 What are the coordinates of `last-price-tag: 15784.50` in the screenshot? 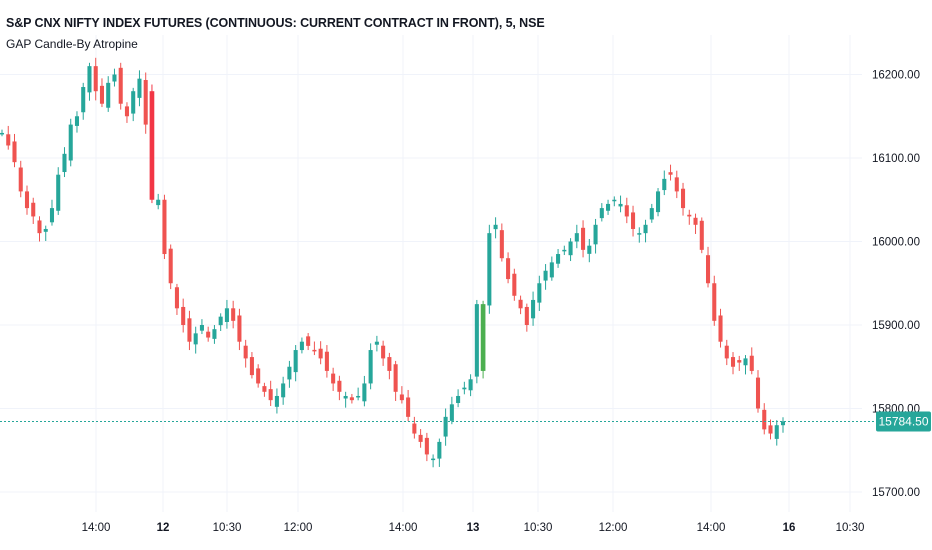 It's located at (903, 421).